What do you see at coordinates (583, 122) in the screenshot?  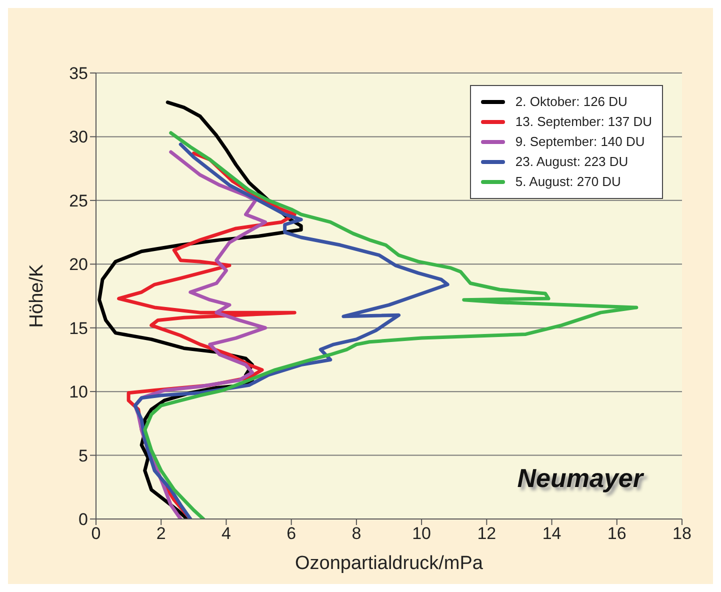 I see `legend-label: 13. September: 137 DU` at bounding box center [583, 122].